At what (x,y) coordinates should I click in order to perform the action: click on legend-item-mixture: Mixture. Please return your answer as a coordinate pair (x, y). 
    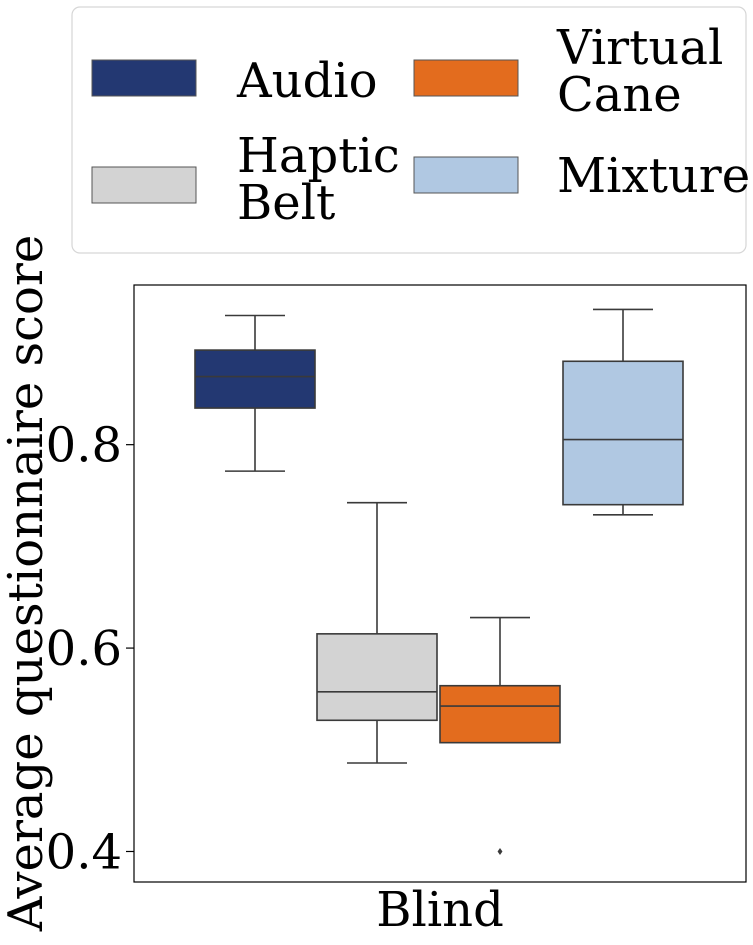
    Looking at the image, I should click on (581, 176).